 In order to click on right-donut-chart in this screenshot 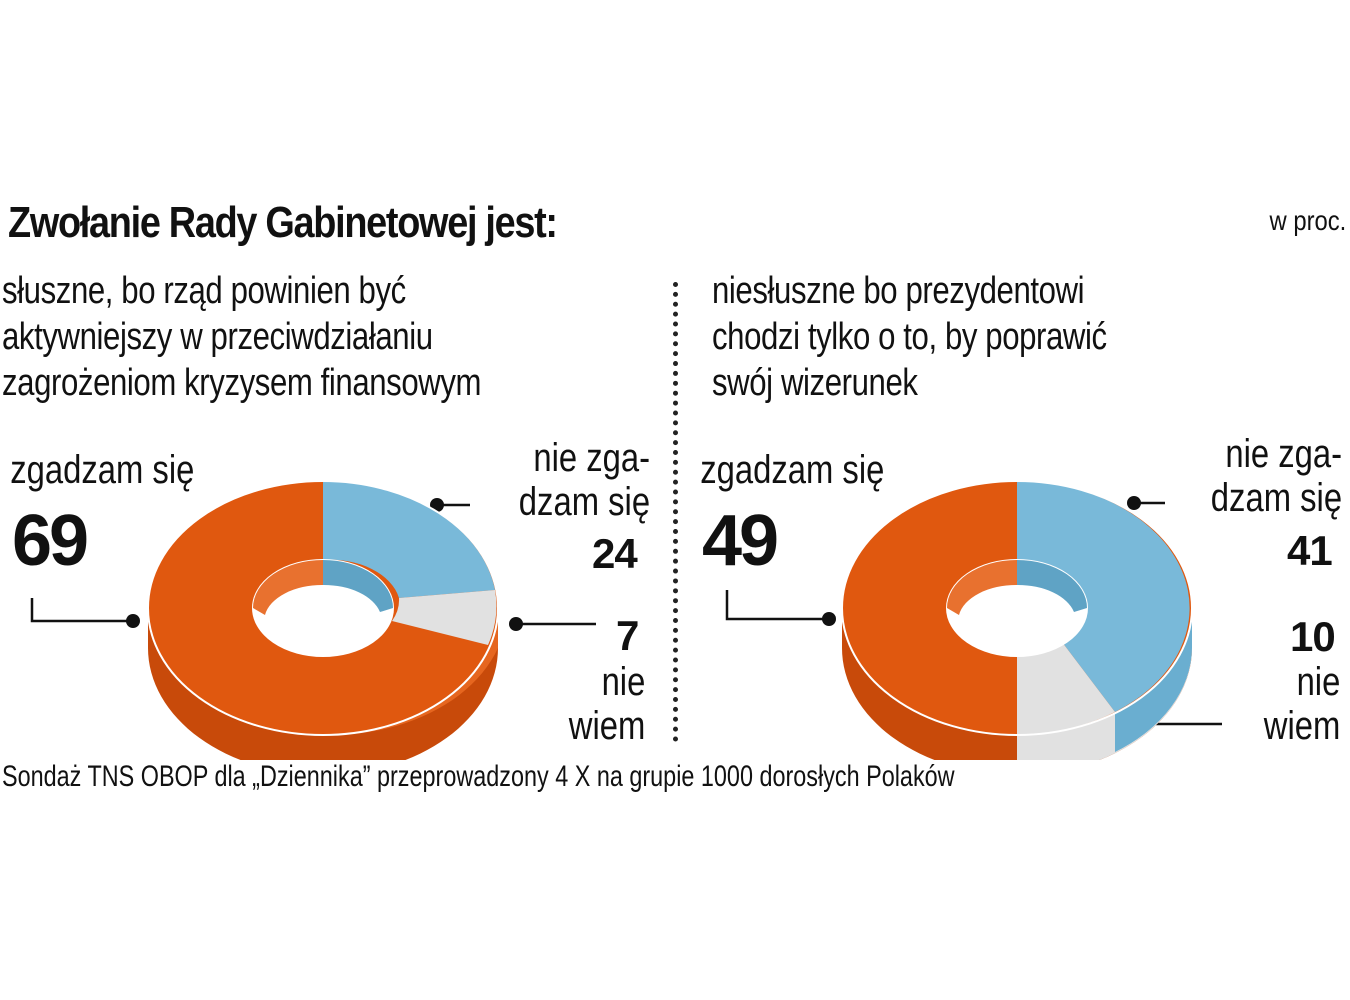, I will do `click(973, 620)`.